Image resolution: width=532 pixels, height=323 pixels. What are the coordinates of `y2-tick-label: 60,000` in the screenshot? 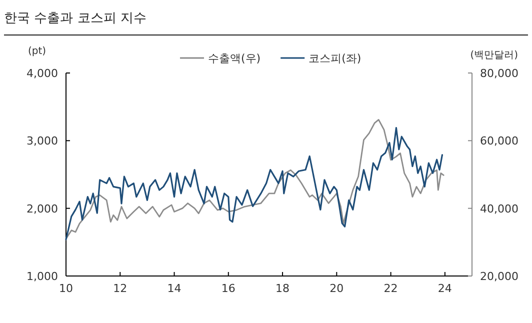 It's located at (499, 141).